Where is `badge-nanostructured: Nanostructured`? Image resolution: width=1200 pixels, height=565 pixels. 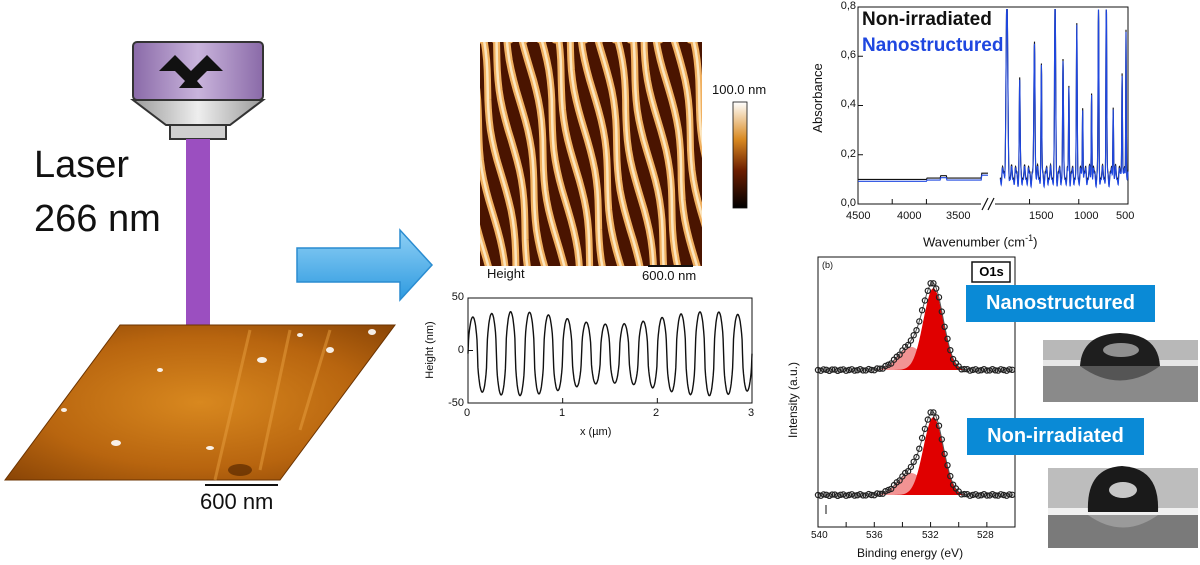 badge-nanostructured: Nanostructured is located at coordinates (1060, 303).